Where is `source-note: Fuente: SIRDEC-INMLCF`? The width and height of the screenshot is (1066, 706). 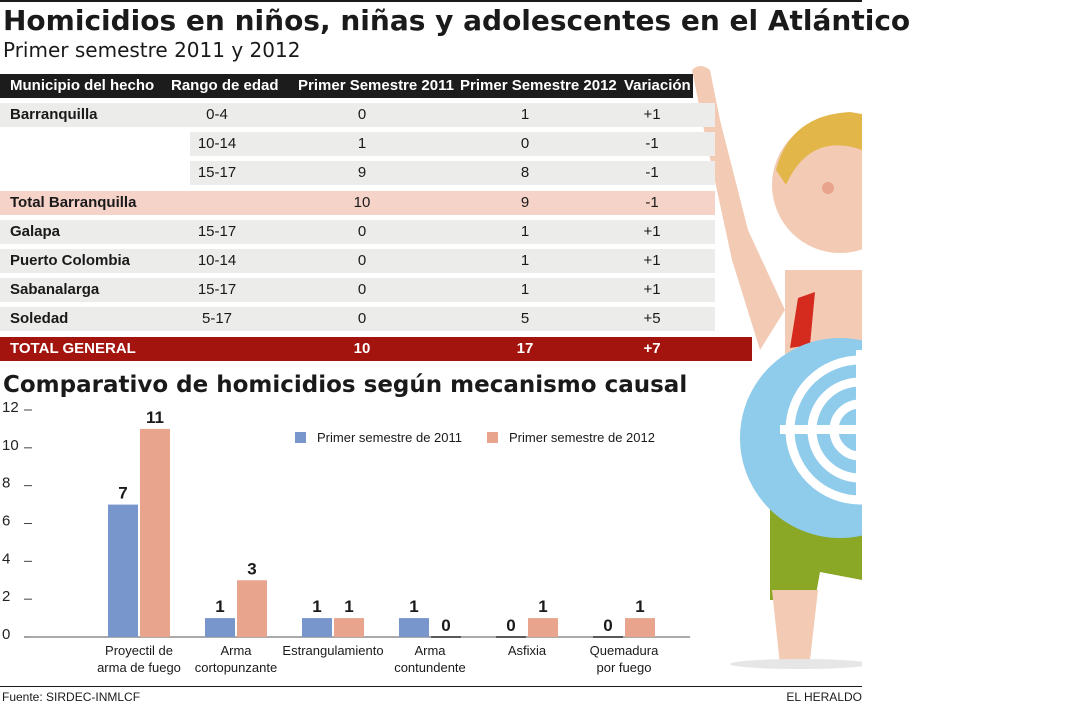
source-note: Fuente: SIRDEC-INMLCF is located at coordinates (71, 697).